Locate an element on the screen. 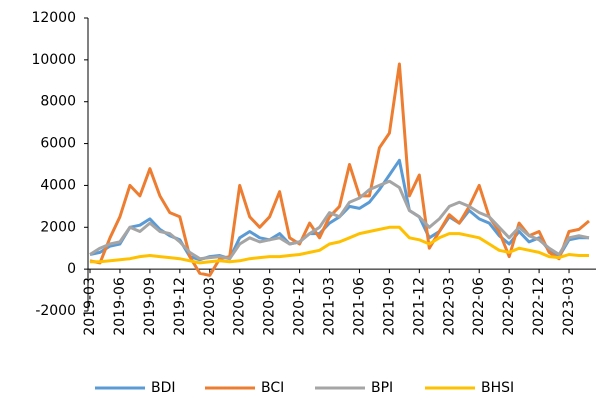  y-tick-label: 10000 is located at coordinates (53, 60).